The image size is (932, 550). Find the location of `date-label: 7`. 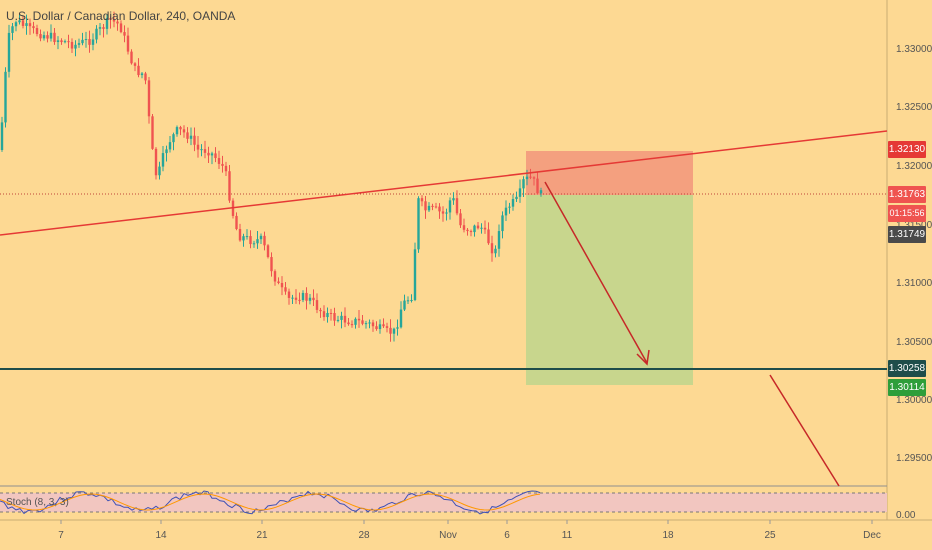

date-label: 7 is located at coordinates (61, 535).